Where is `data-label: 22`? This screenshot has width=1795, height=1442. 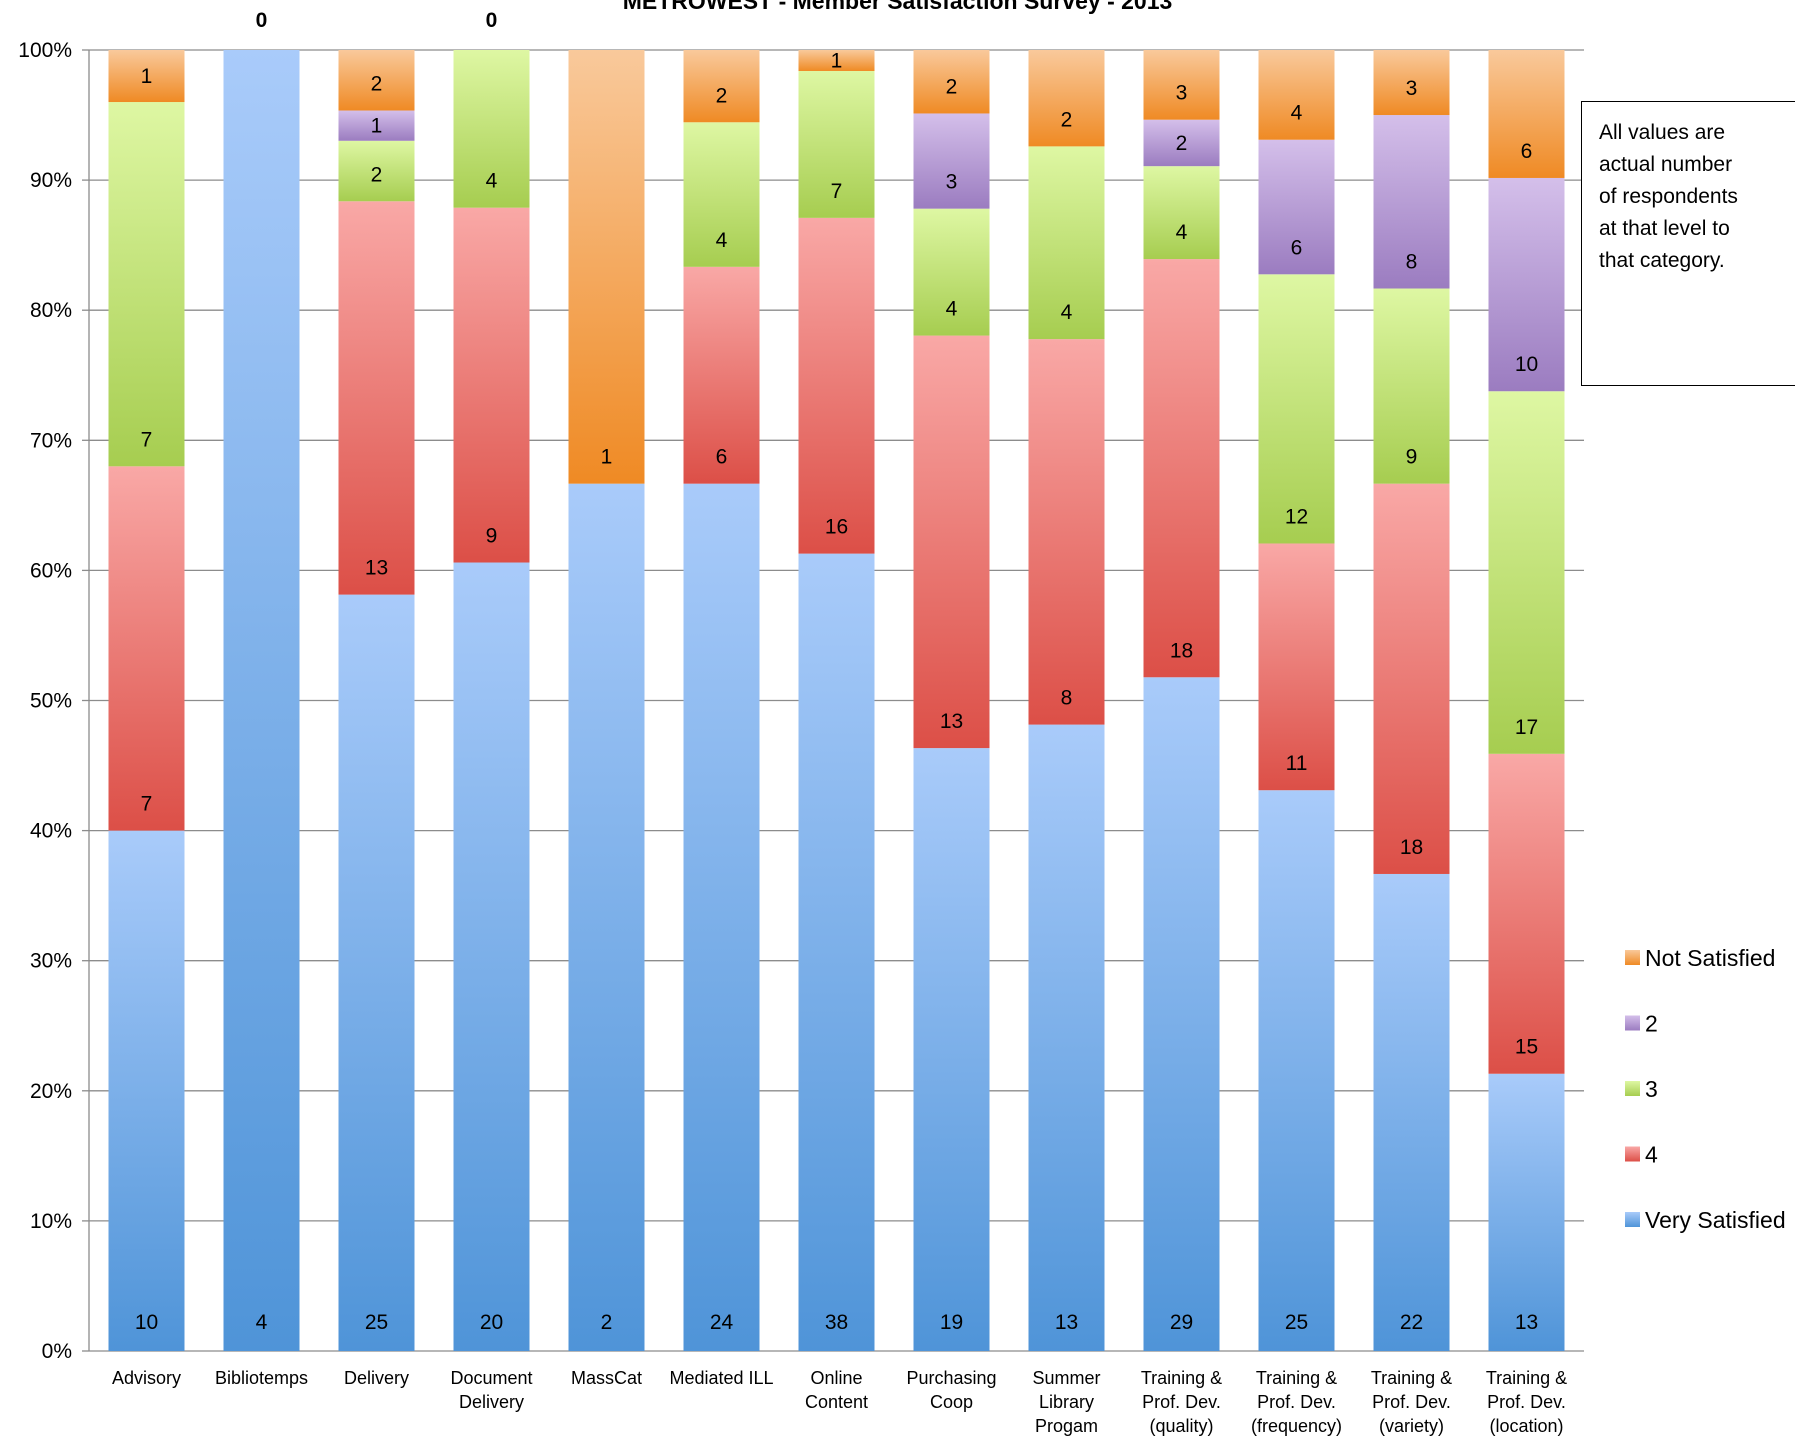
data-label: 22 is located at coordinates (1411, 1322).